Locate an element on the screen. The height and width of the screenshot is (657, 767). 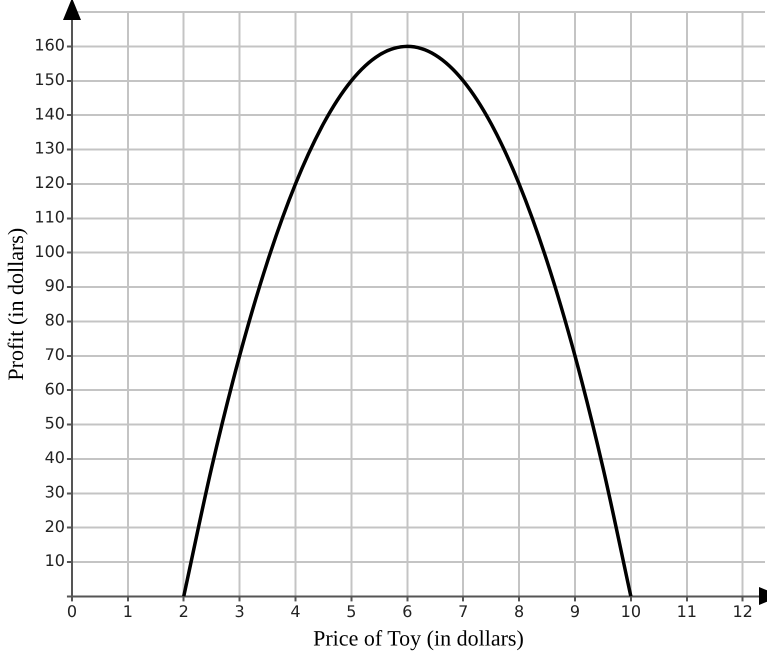
x-tick-label: 6 is located at coordinates (407, 612).